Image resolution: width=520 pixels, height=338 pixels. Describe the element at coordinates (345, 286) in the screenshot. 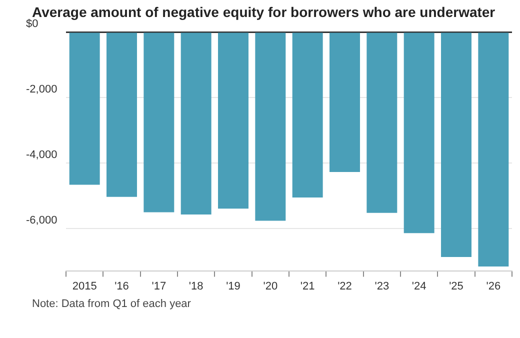

I see `x-tick-label: '22` at that location.